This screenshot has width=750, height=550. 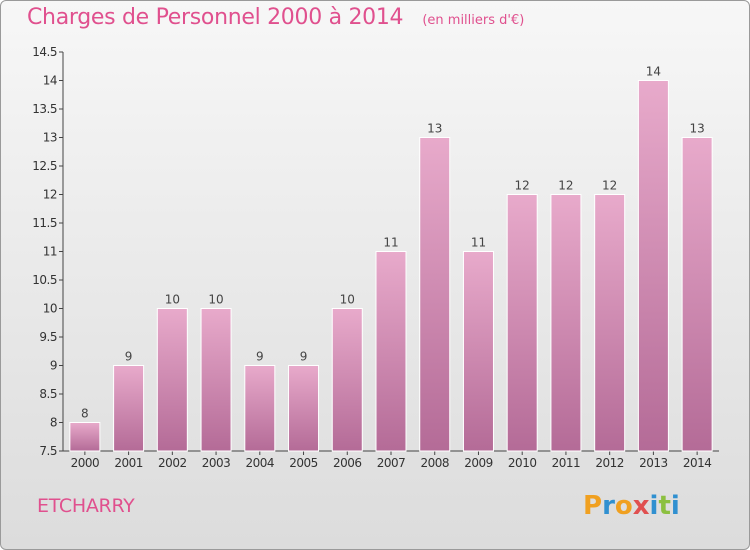 What do you see at coordinates (303, 463) in the screenshot?
I see `x-tick-label: 2005` at bounding box center [303, 463].